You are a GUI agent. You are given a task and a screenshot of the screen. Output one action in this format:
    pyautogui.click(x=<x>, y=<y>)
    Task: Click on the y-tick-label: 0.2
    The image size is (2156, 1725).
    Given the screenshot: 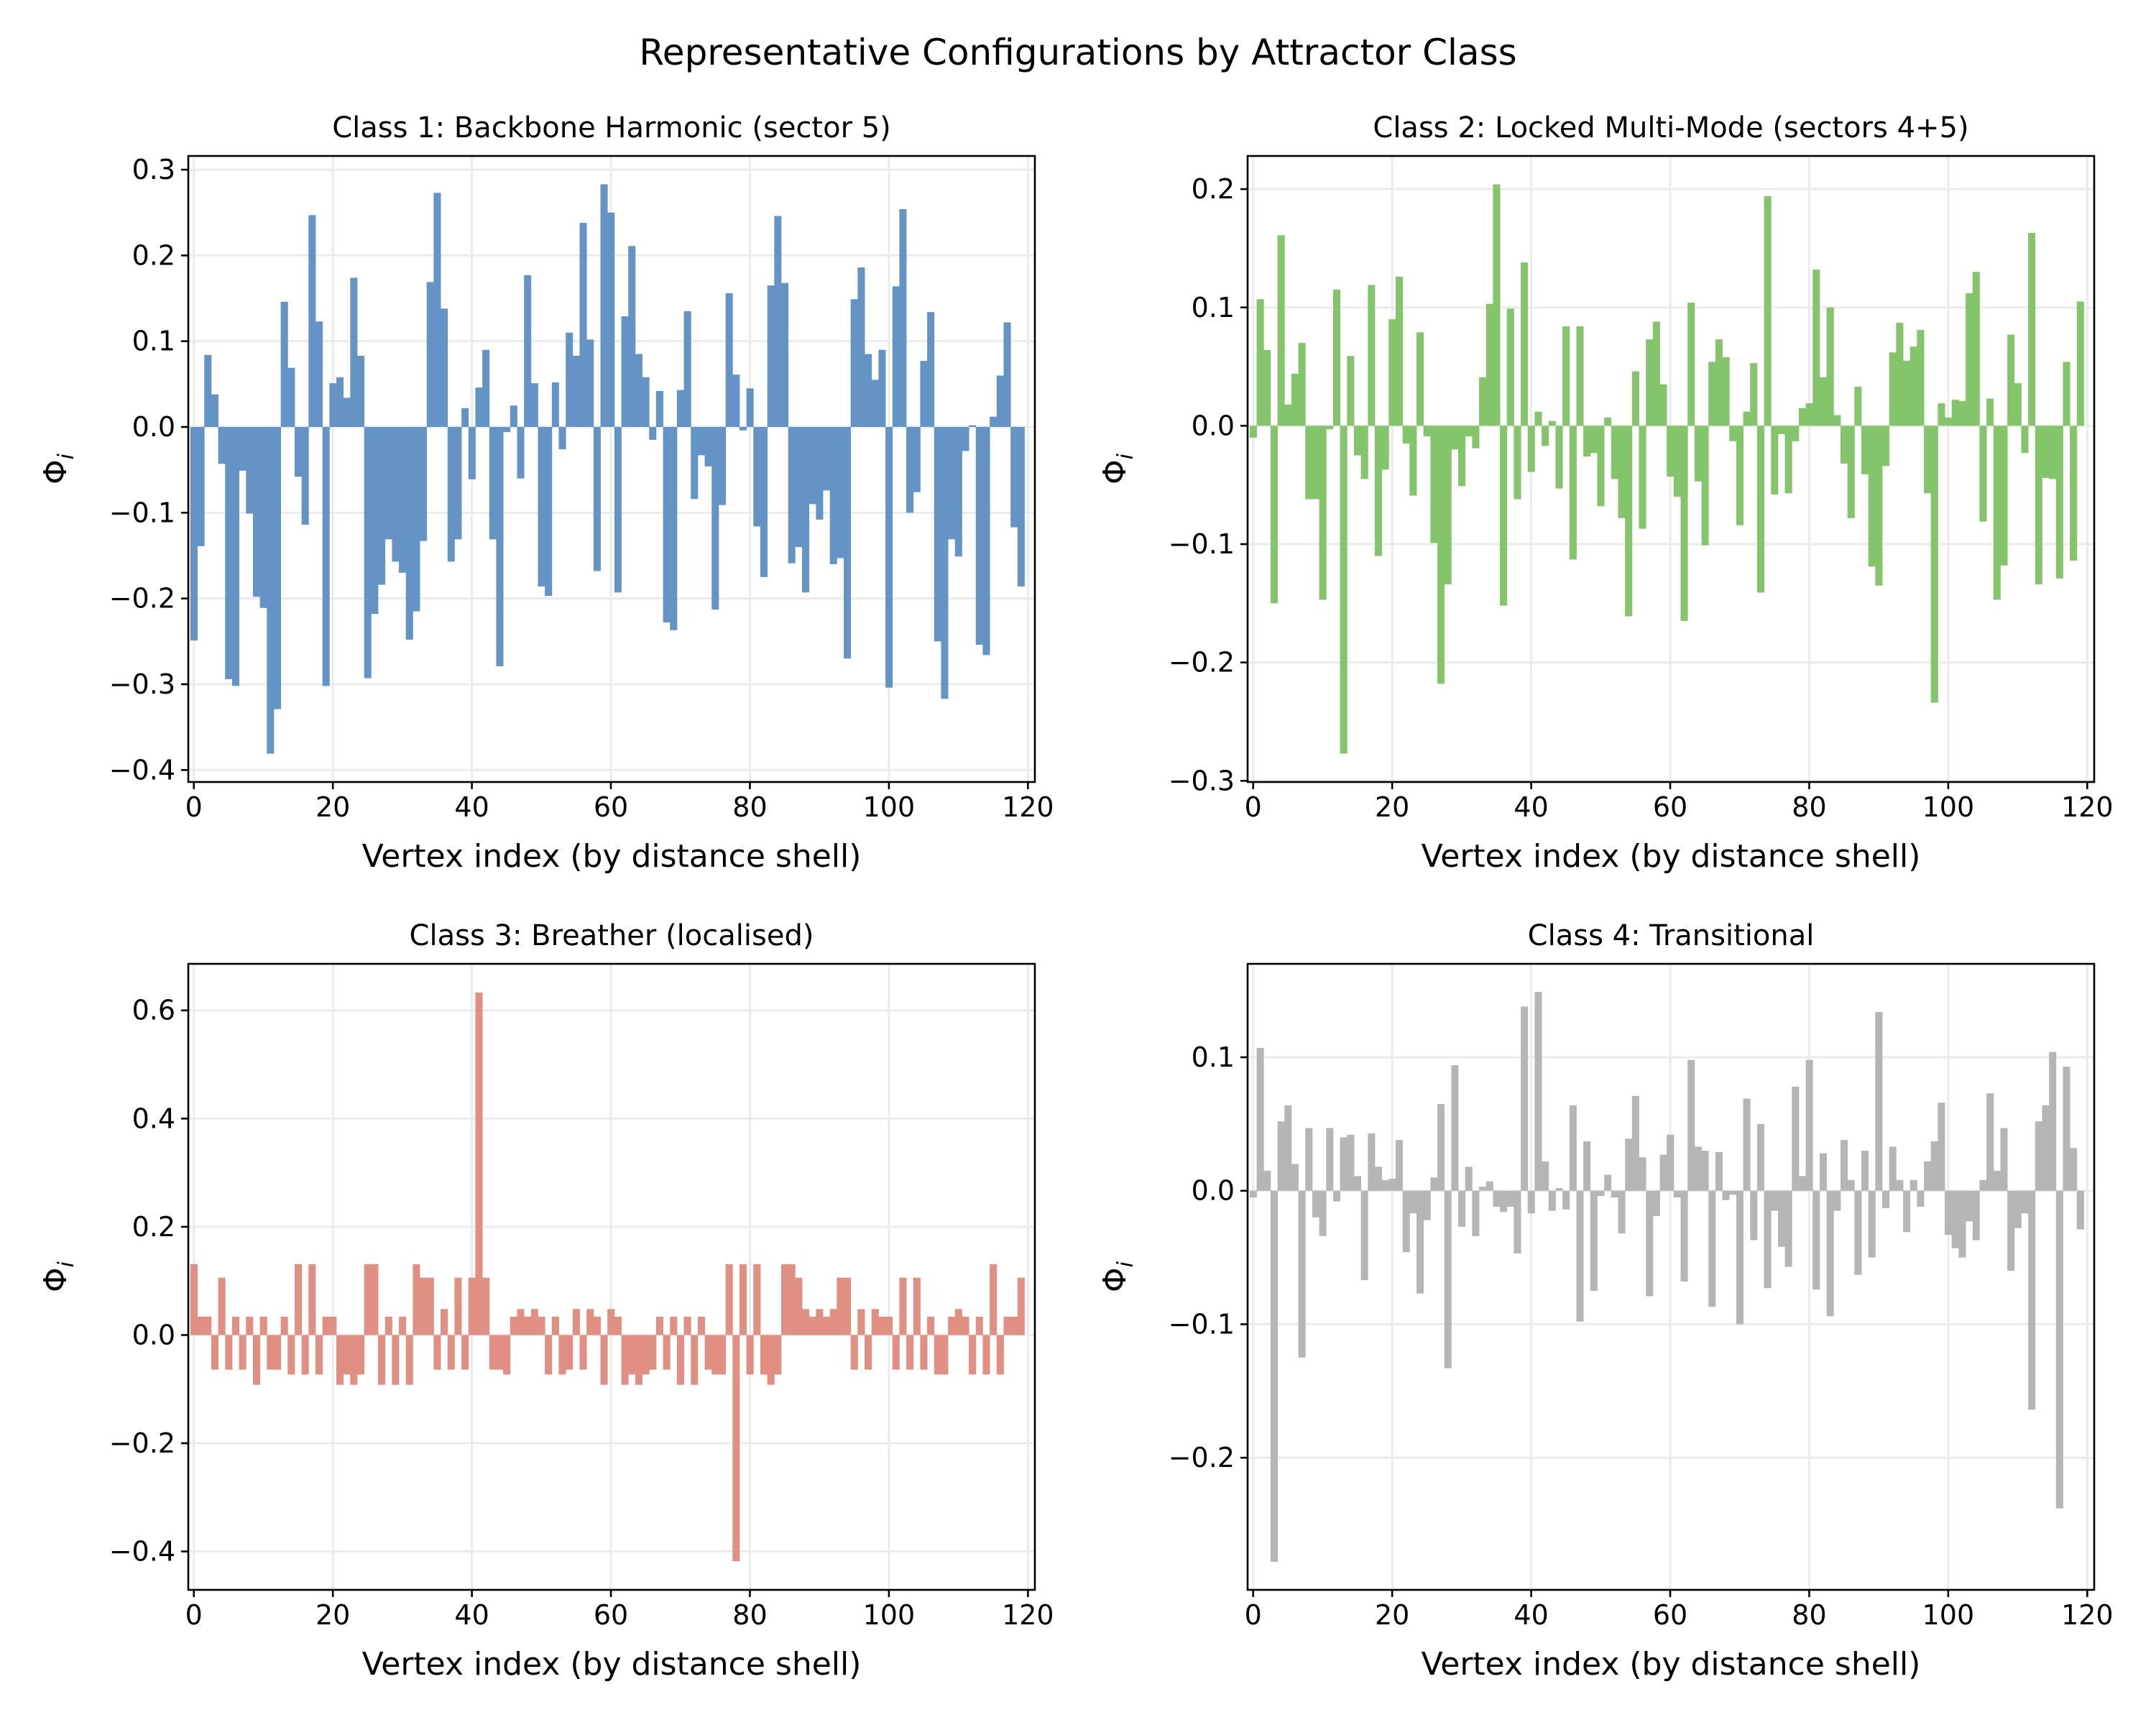 What is the action you would take?
    pyautogui.click(x=1213, y=189)
    